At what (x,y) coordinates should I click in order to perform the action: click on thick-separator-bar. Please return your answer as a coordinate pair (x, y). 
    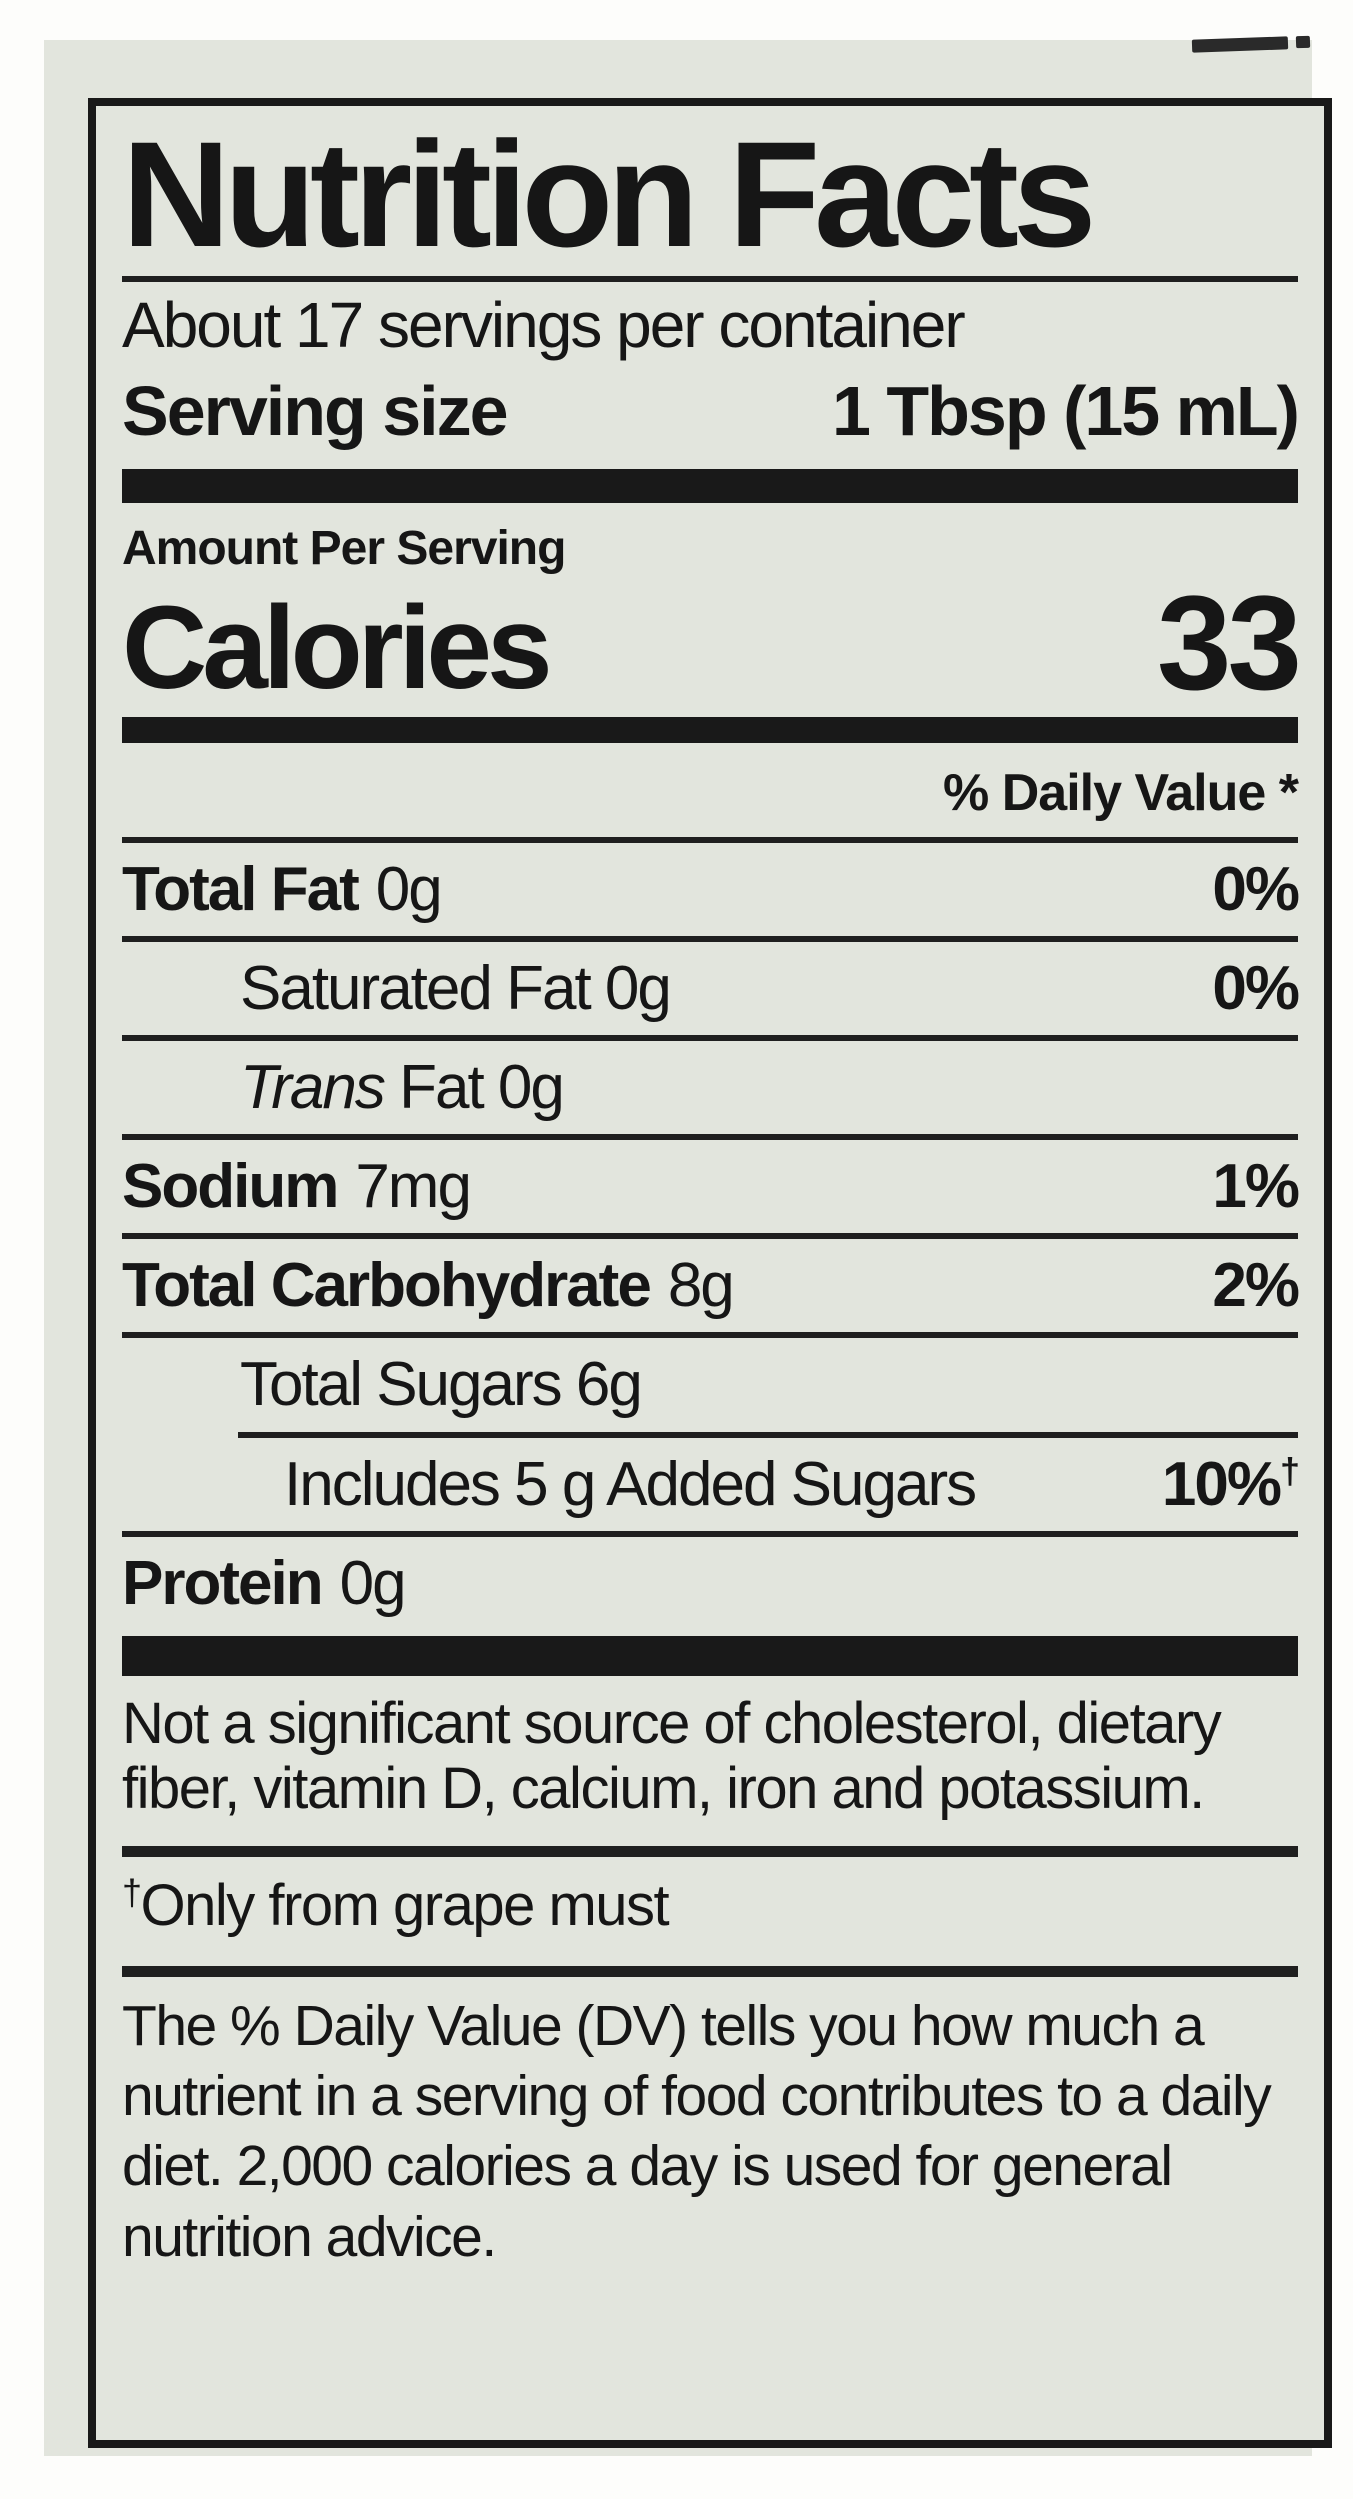
    Looking at the image, I should click on (710, 485).